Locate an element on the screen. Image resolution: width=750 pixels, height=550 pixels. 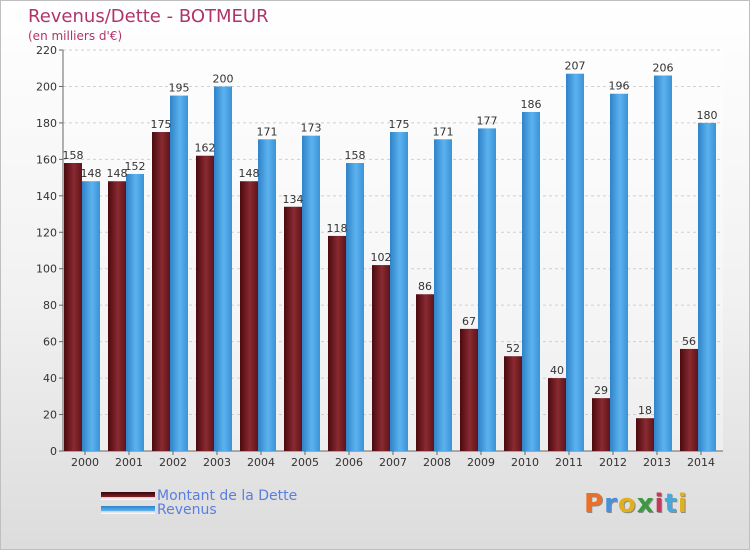
data-label-debt: 175 is located at coordinates (161, 124).